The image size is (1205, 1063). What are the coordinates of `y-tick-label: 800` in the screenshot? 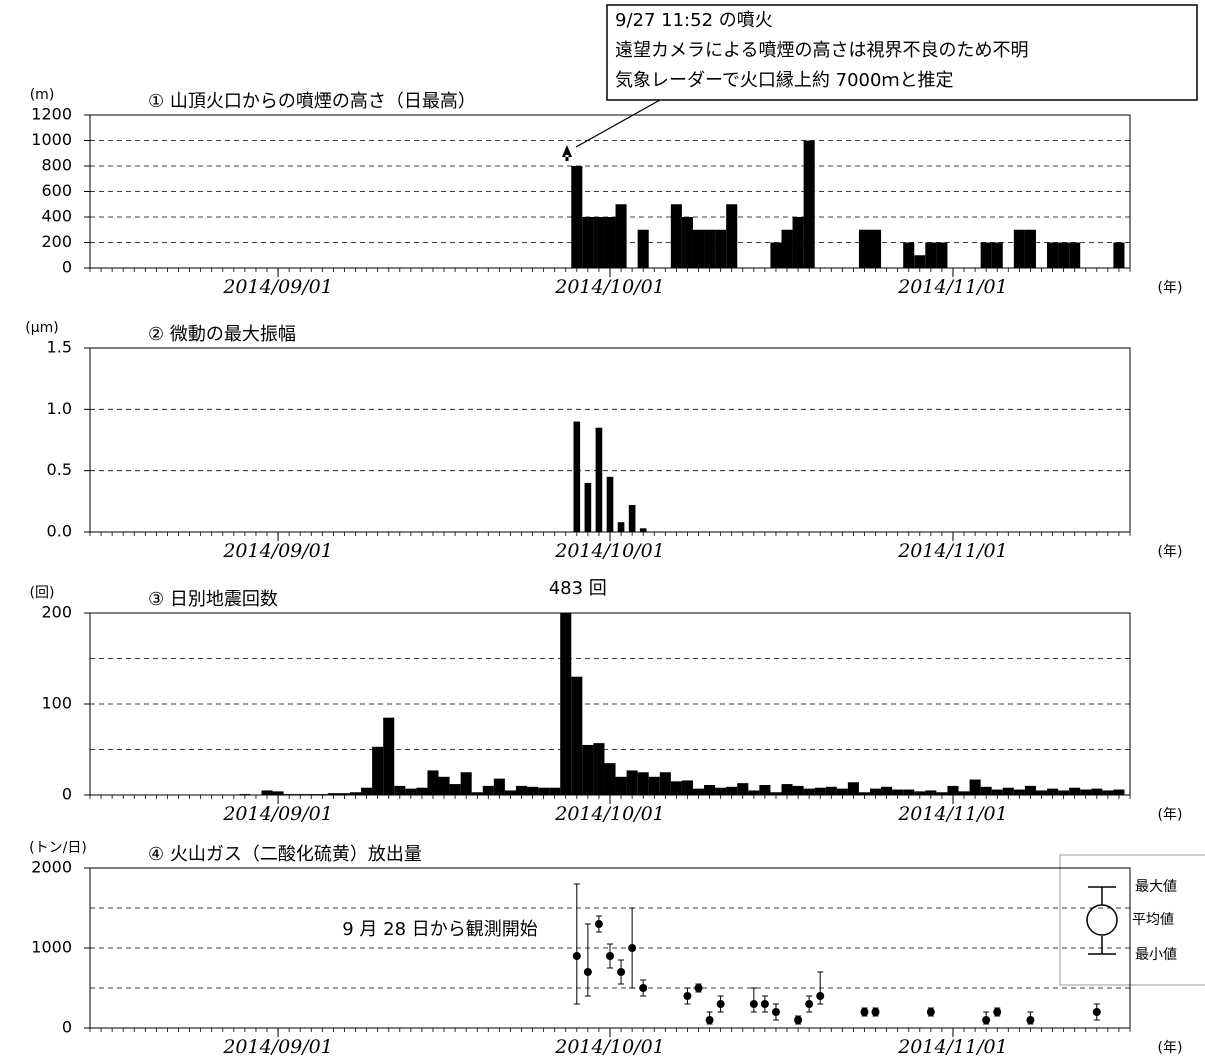 It's located at (56, 165).